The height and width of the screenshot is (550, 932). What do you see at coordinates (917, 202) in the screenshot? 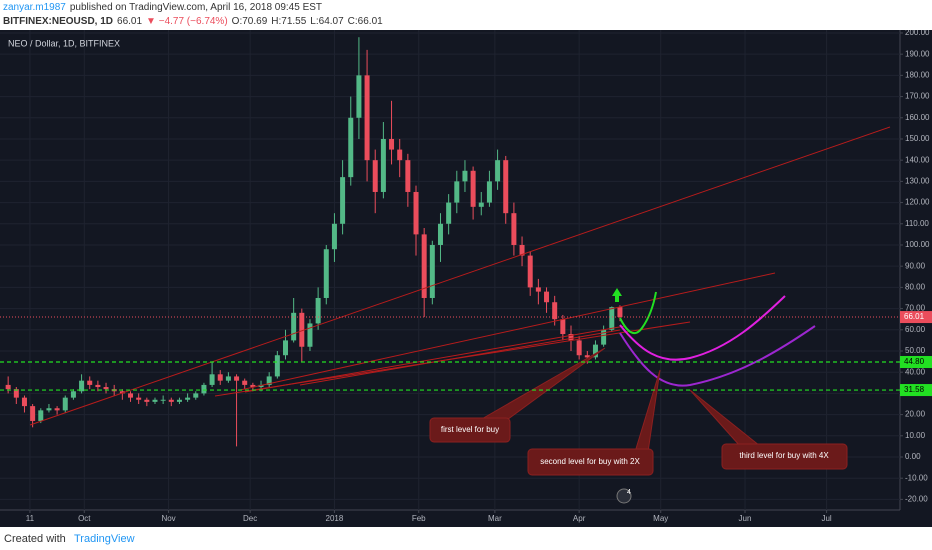
I see `y-tick-label: 120.00` at bounding box center [917, 202].